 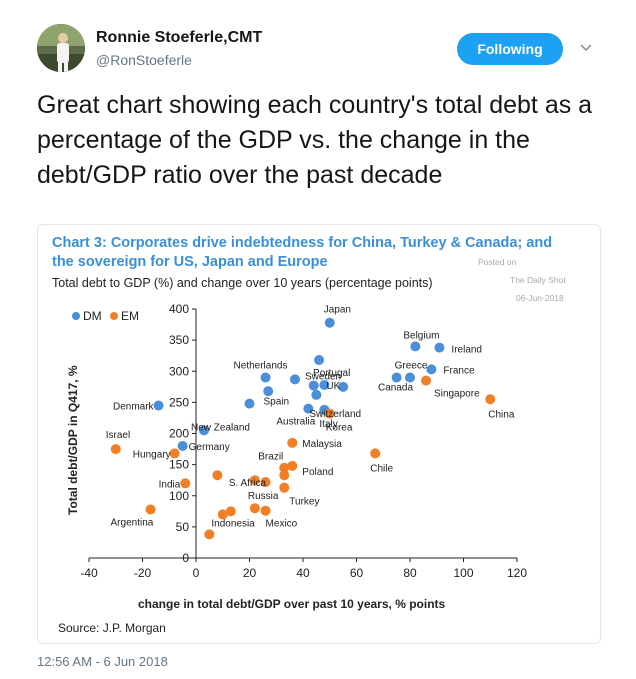 I want to click on point-canada, so click(x=410, y=377).